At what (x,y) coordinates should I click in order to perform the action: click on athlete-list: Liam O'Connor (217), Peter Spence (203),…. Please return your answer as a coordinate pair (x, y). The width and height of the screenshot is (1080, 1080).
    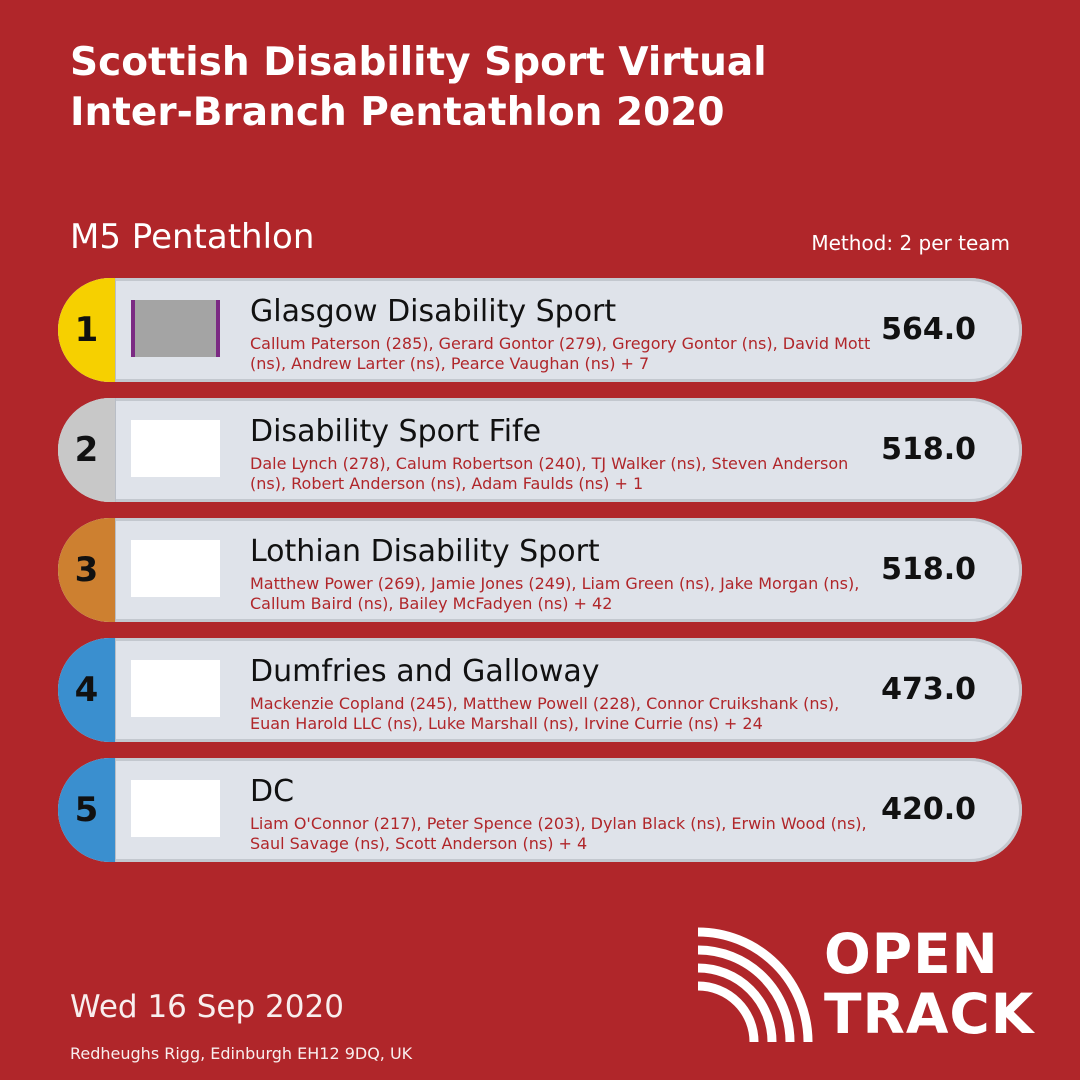
    Looking at the image, I should click on (558, 833).